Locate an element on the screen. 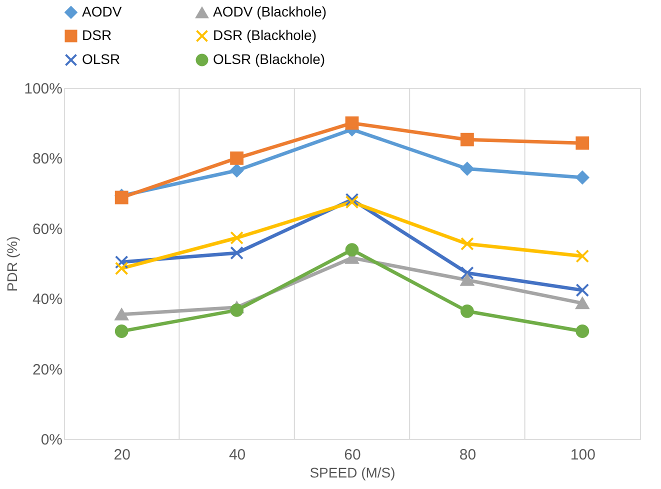 The image size is (661, 489). legend-label: AODV is located at coordinates (102, 11).